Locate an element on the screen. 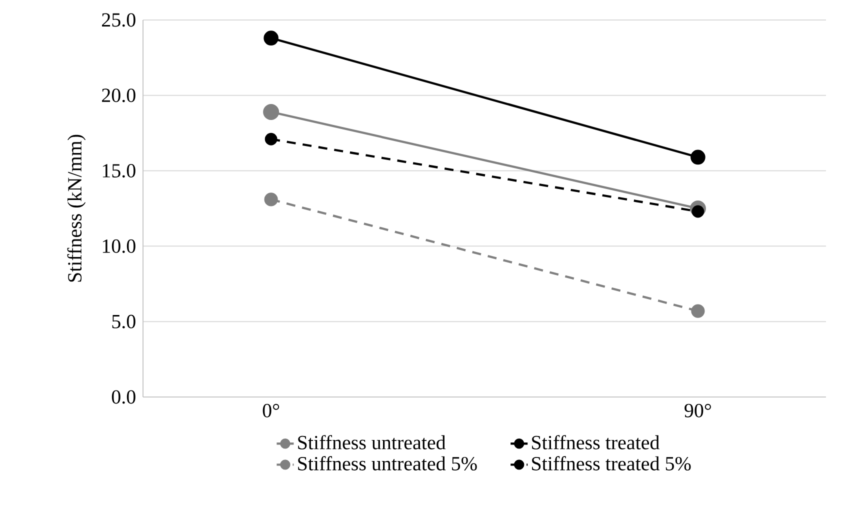 The width and height of the screenshot is (851, 520). x-tick-label: 0° is located at coordinates (271, 411).